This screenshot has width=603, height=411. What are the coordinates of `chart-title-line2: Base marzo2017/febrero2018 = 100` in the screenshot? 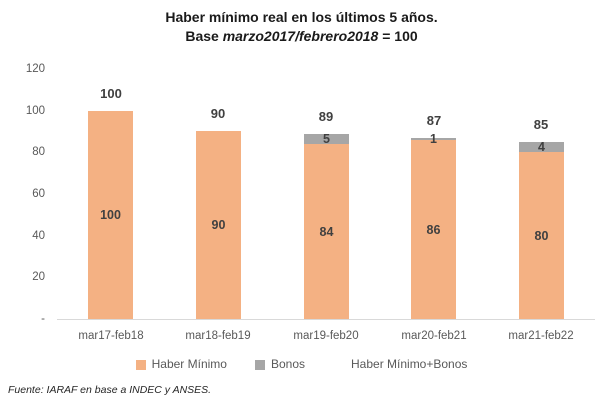 It's located at (301, 36).